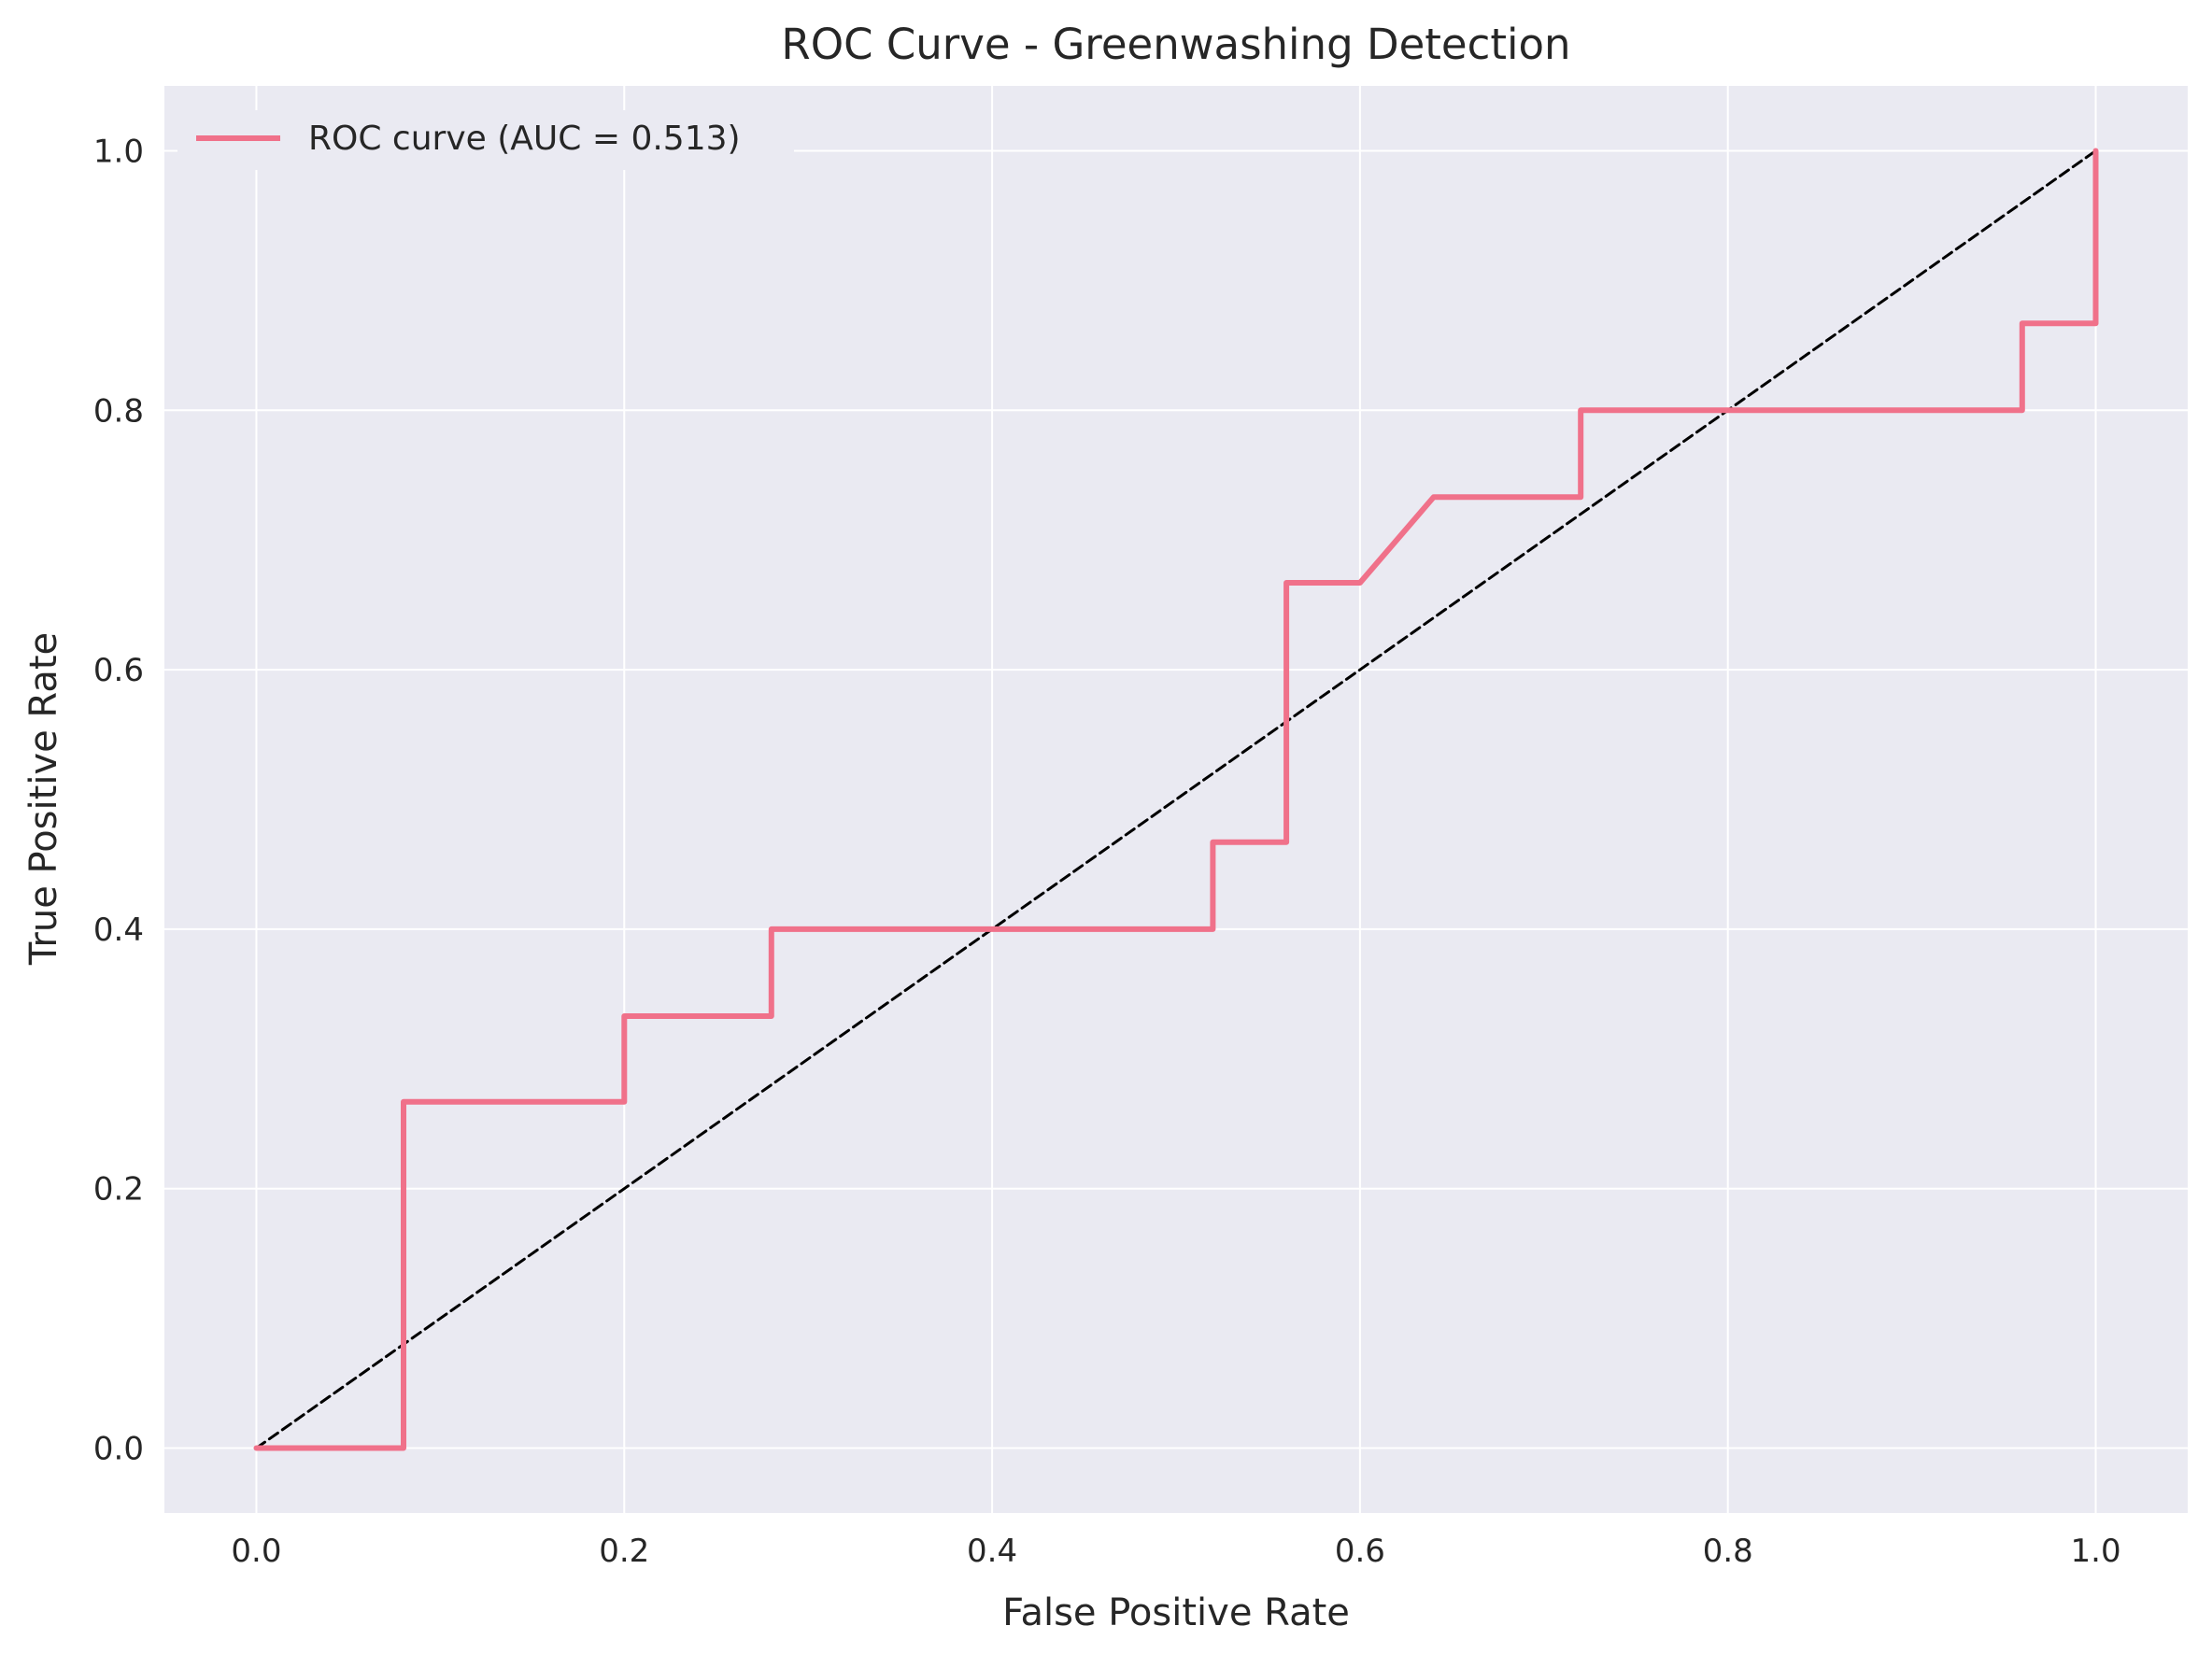 Image resolution: width=2212 pixels, height=1654 pixels. I want to click on y-tick-label: 0.8, so click(118, 411).